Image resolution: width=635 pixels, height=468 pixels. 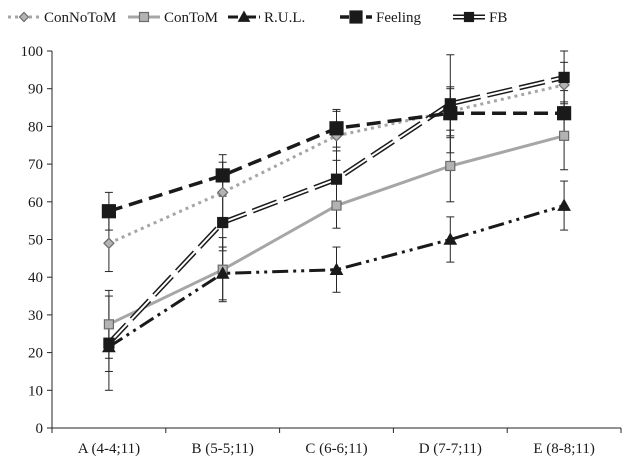 I want to click on x-tick-label: C (6-6;11), so click(x=336, y=449).